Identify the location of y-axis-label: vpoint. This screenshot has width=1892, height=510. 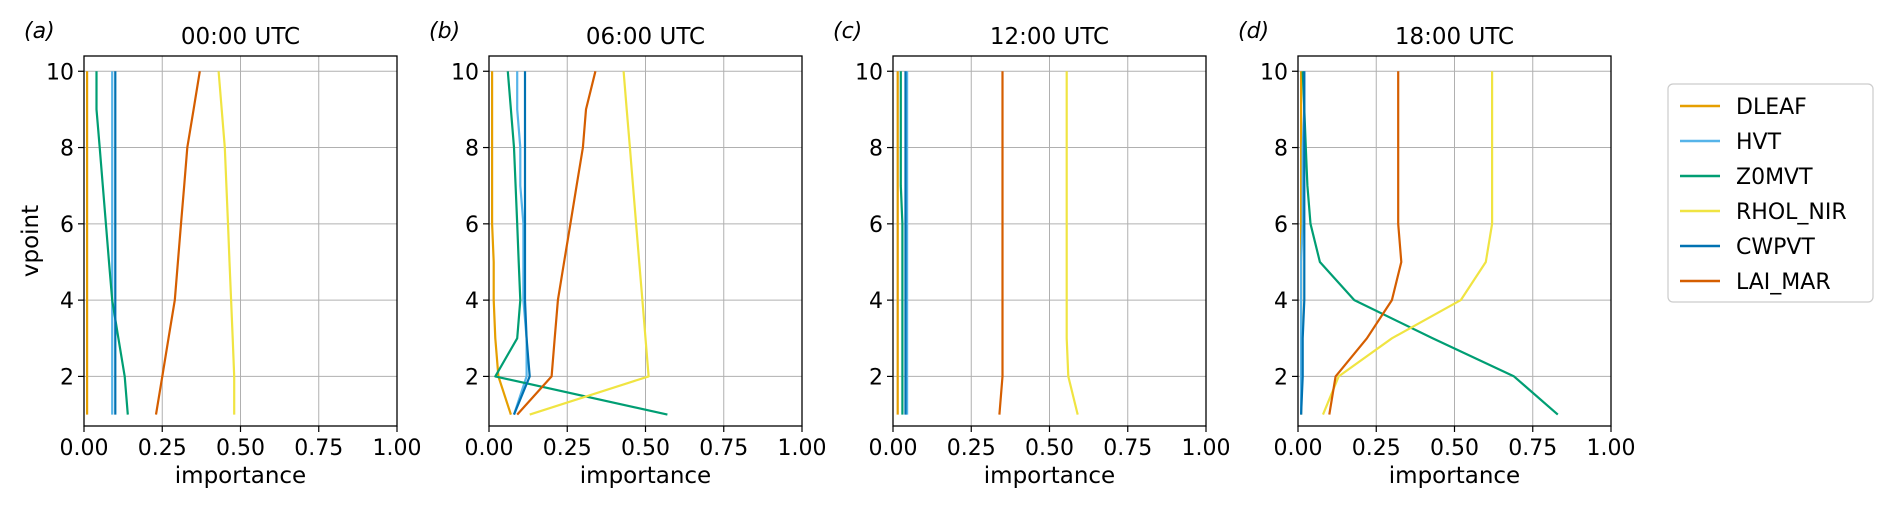
(31, 241).